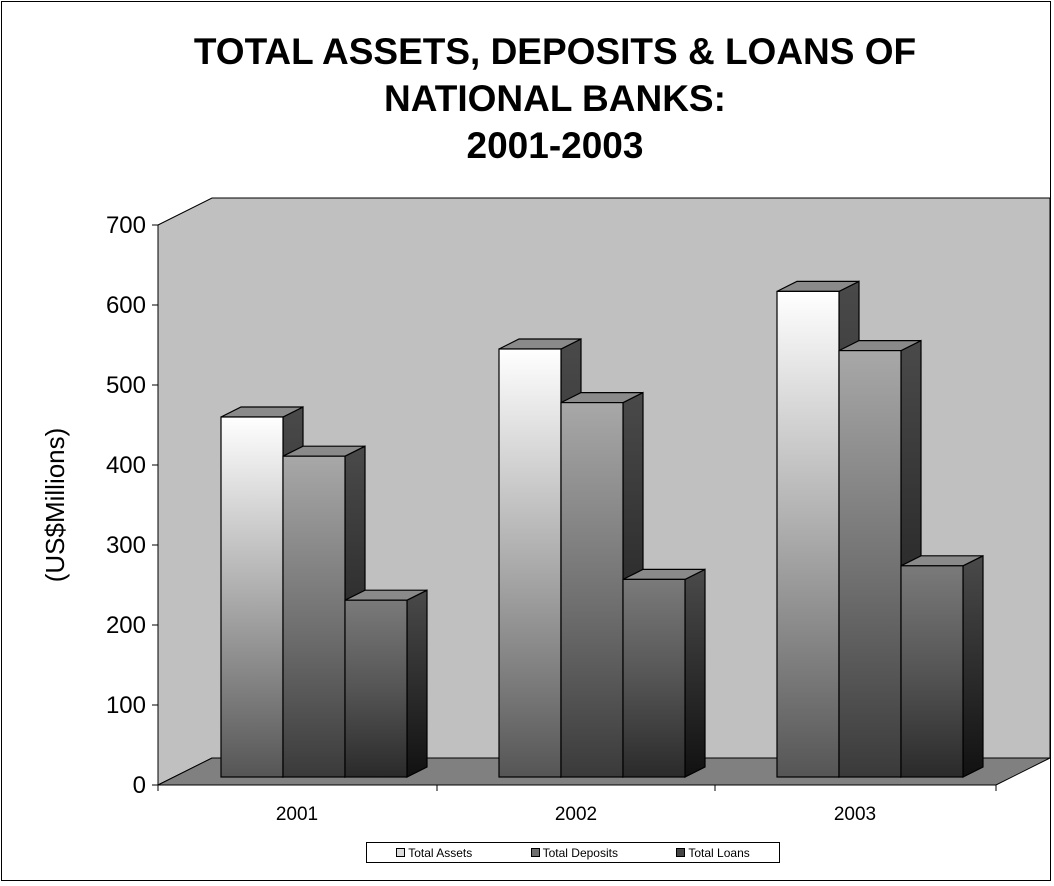 Image resolution: width=1054 pixels, height=886 pixels. I want to click on chart-title-line-1: TOTAL ASSETS, DEPOSITS & LOANS OF, so click(555, 51).